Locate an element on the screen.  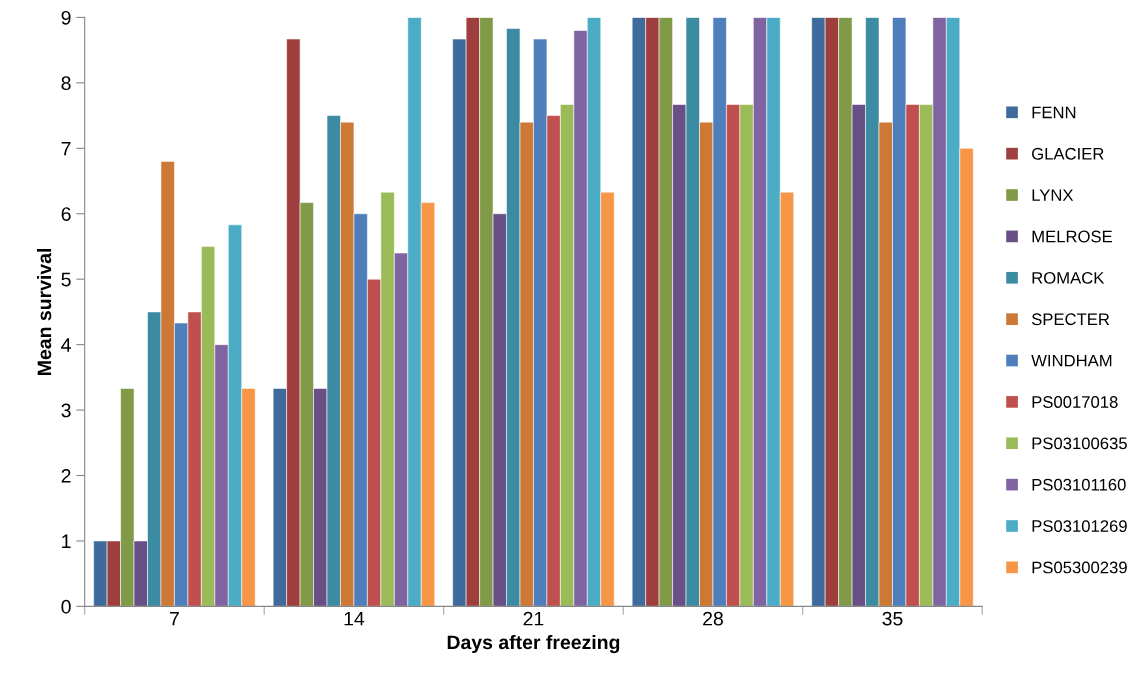
legend-label: LYNX is located at coordinates (1053, 195).